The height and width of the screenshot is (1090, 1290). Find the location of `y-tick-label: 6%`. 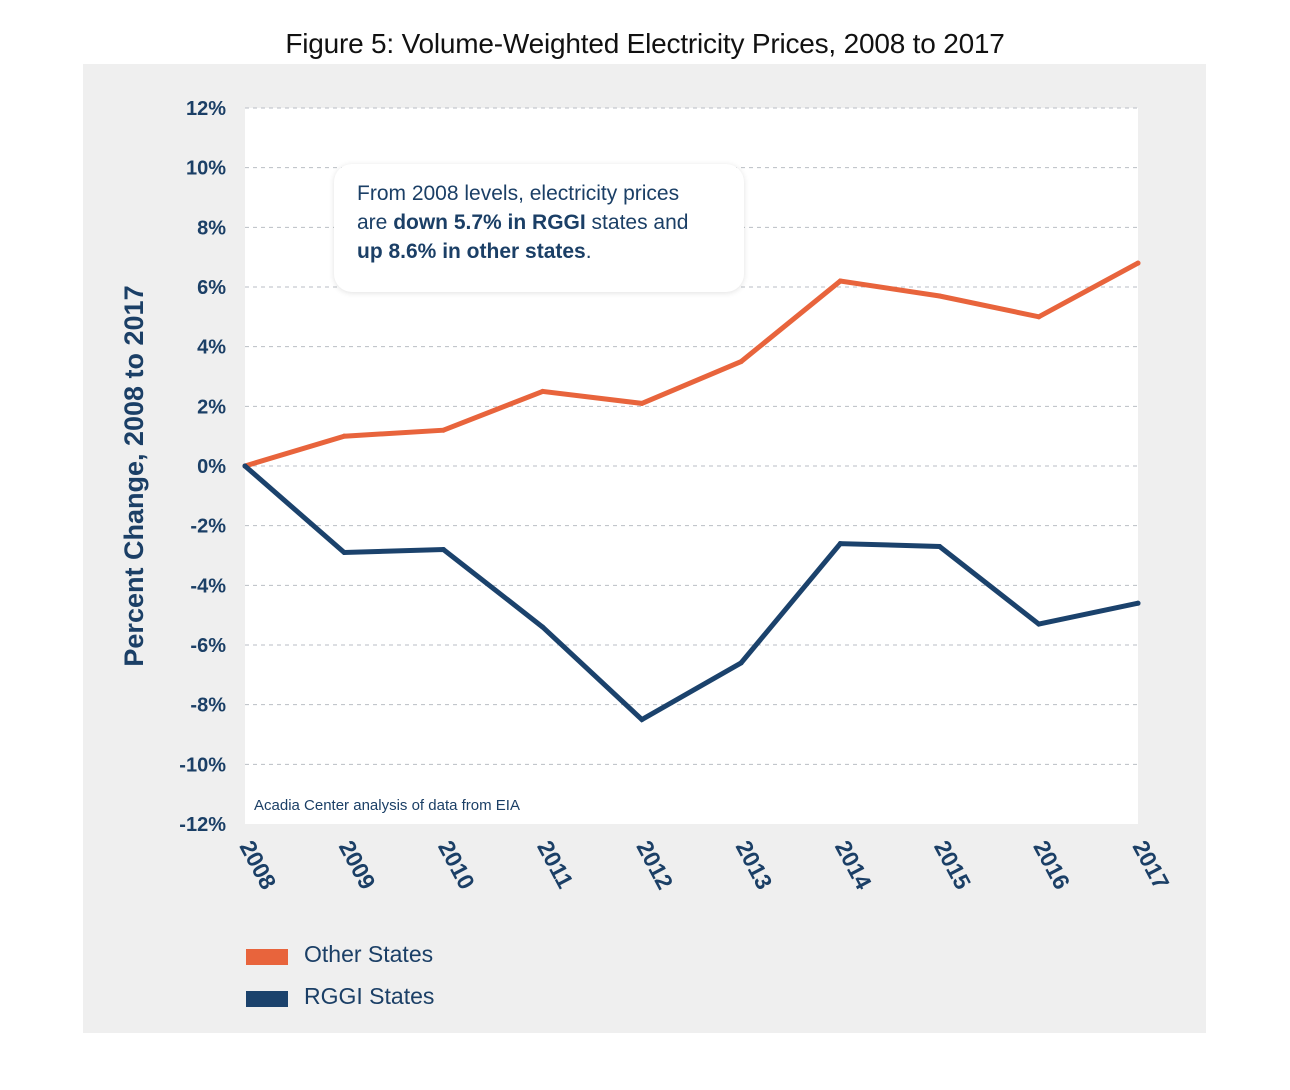

y-tick-label: 6% is located at coordinates (211, 288).